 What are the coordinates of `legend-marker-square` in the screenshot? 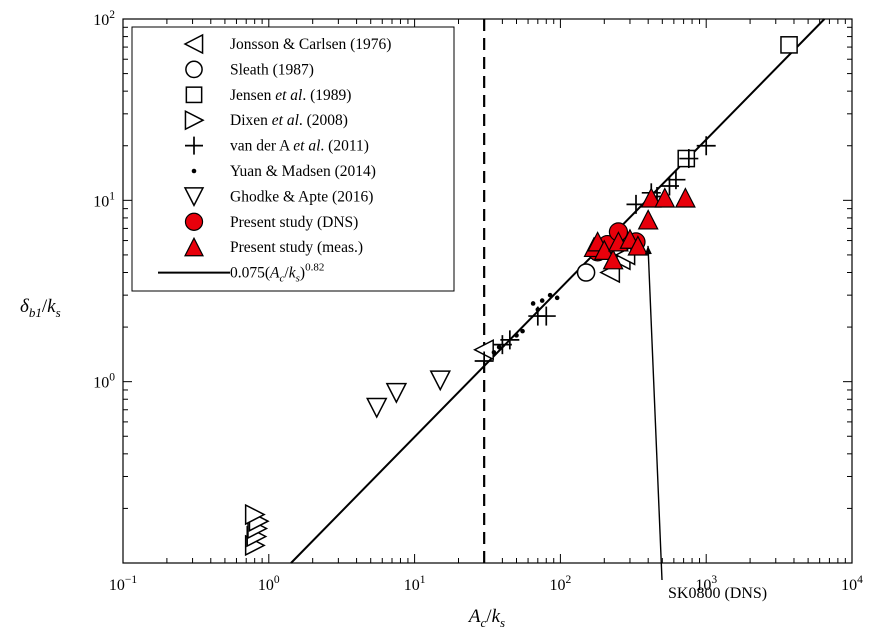 It's located at (194, 95).